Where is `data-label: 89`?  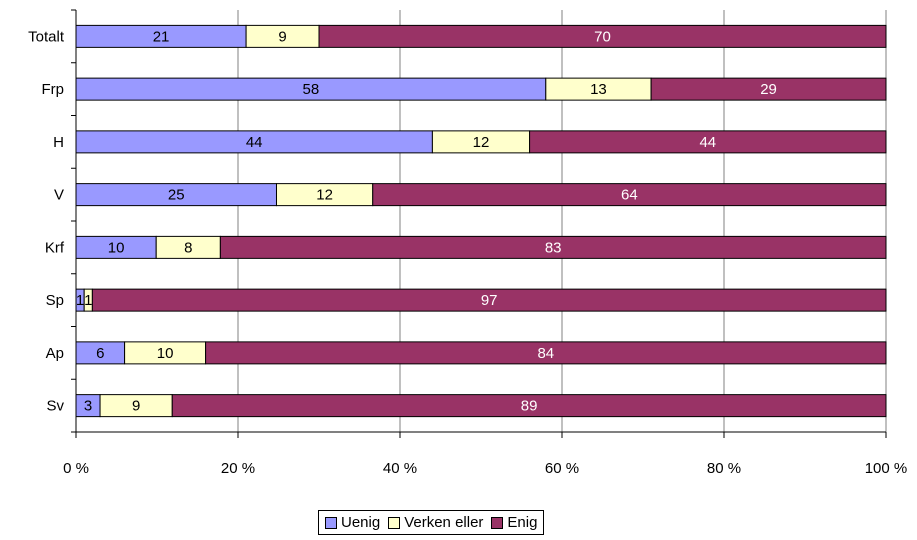 data-label: 89 is located at coordinates (529, 406).